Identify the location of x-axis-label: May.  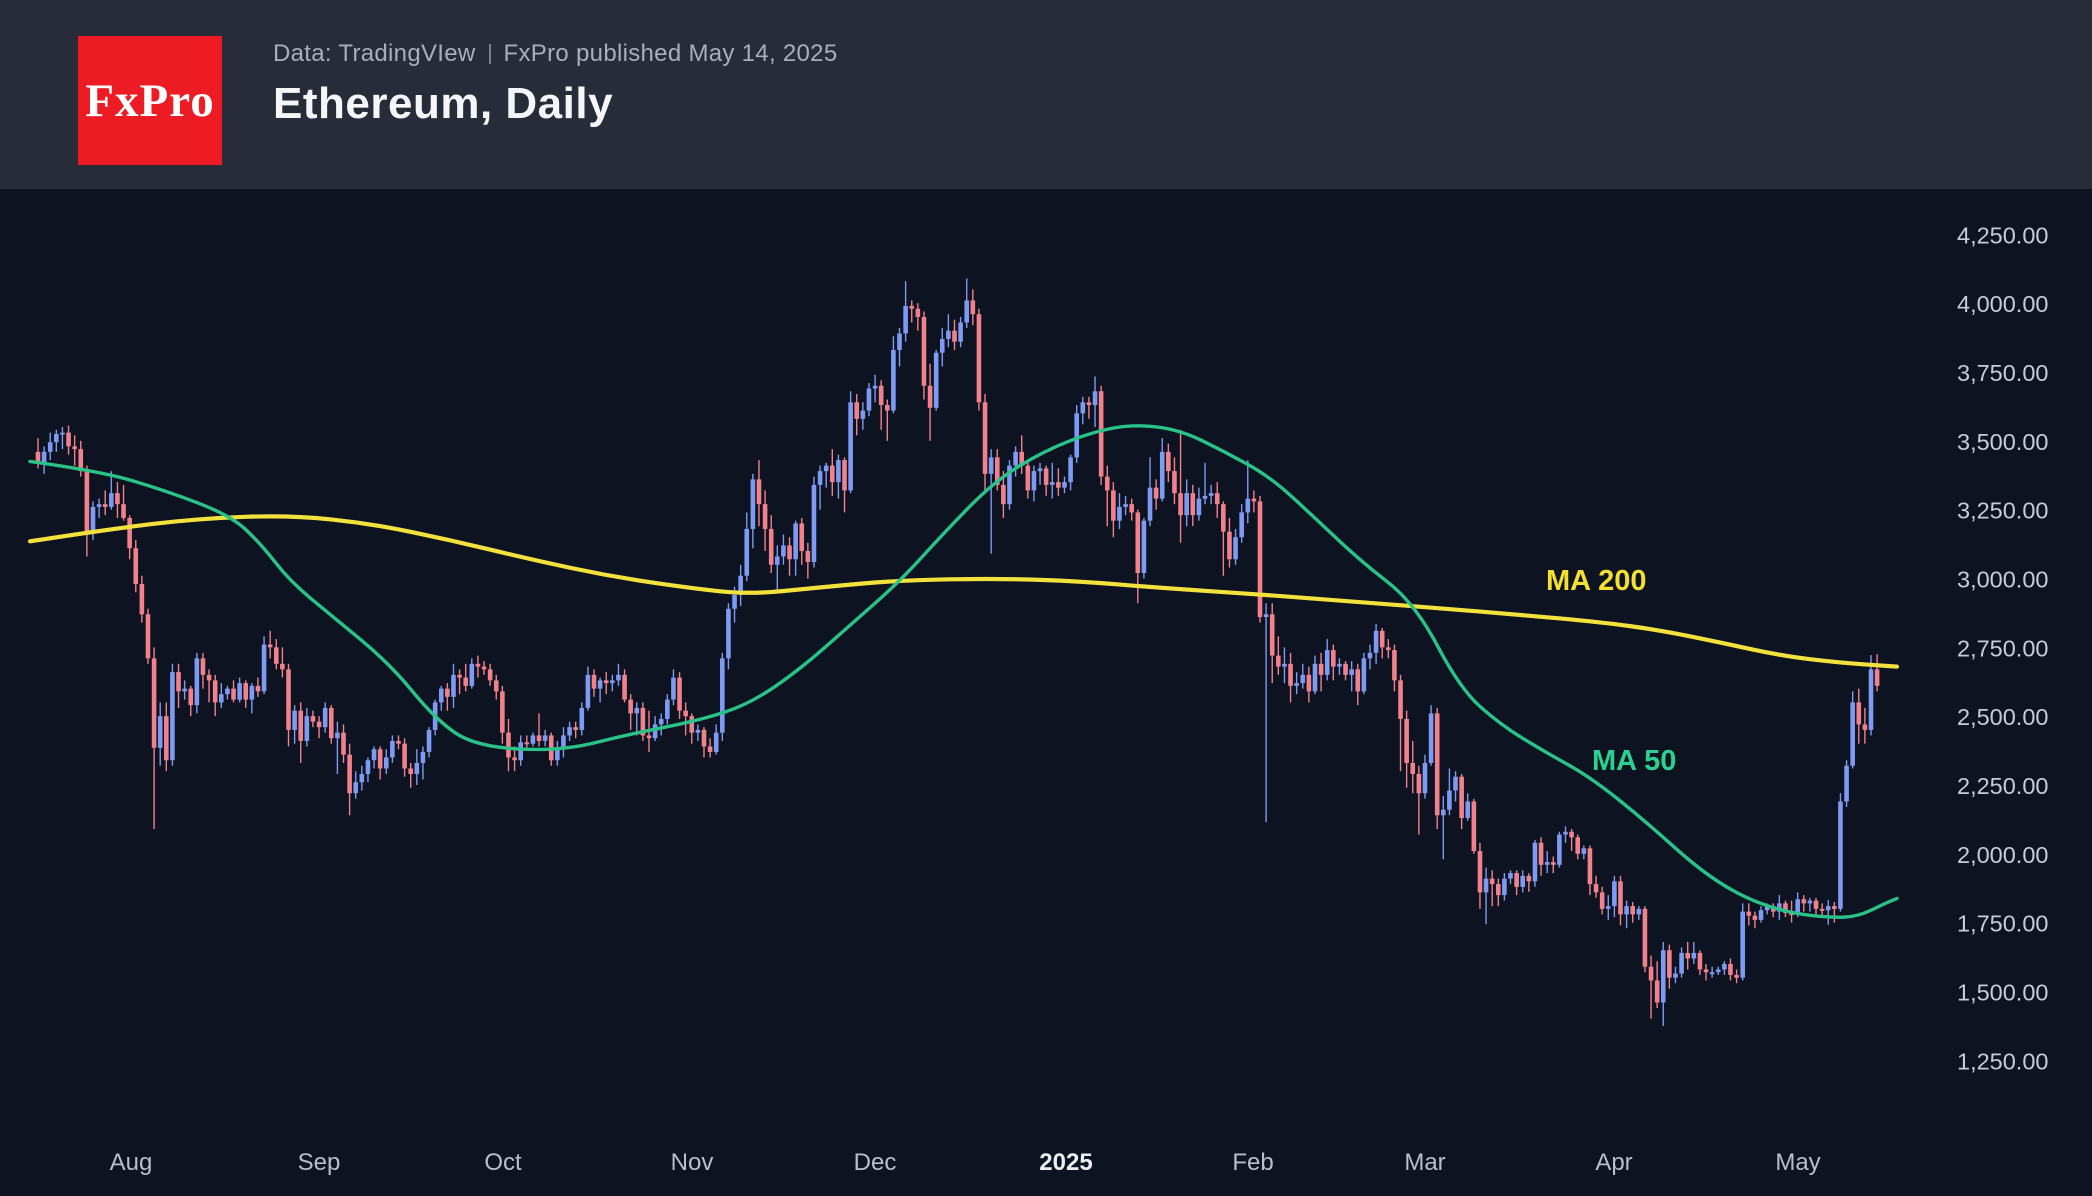
(1797, 1162).